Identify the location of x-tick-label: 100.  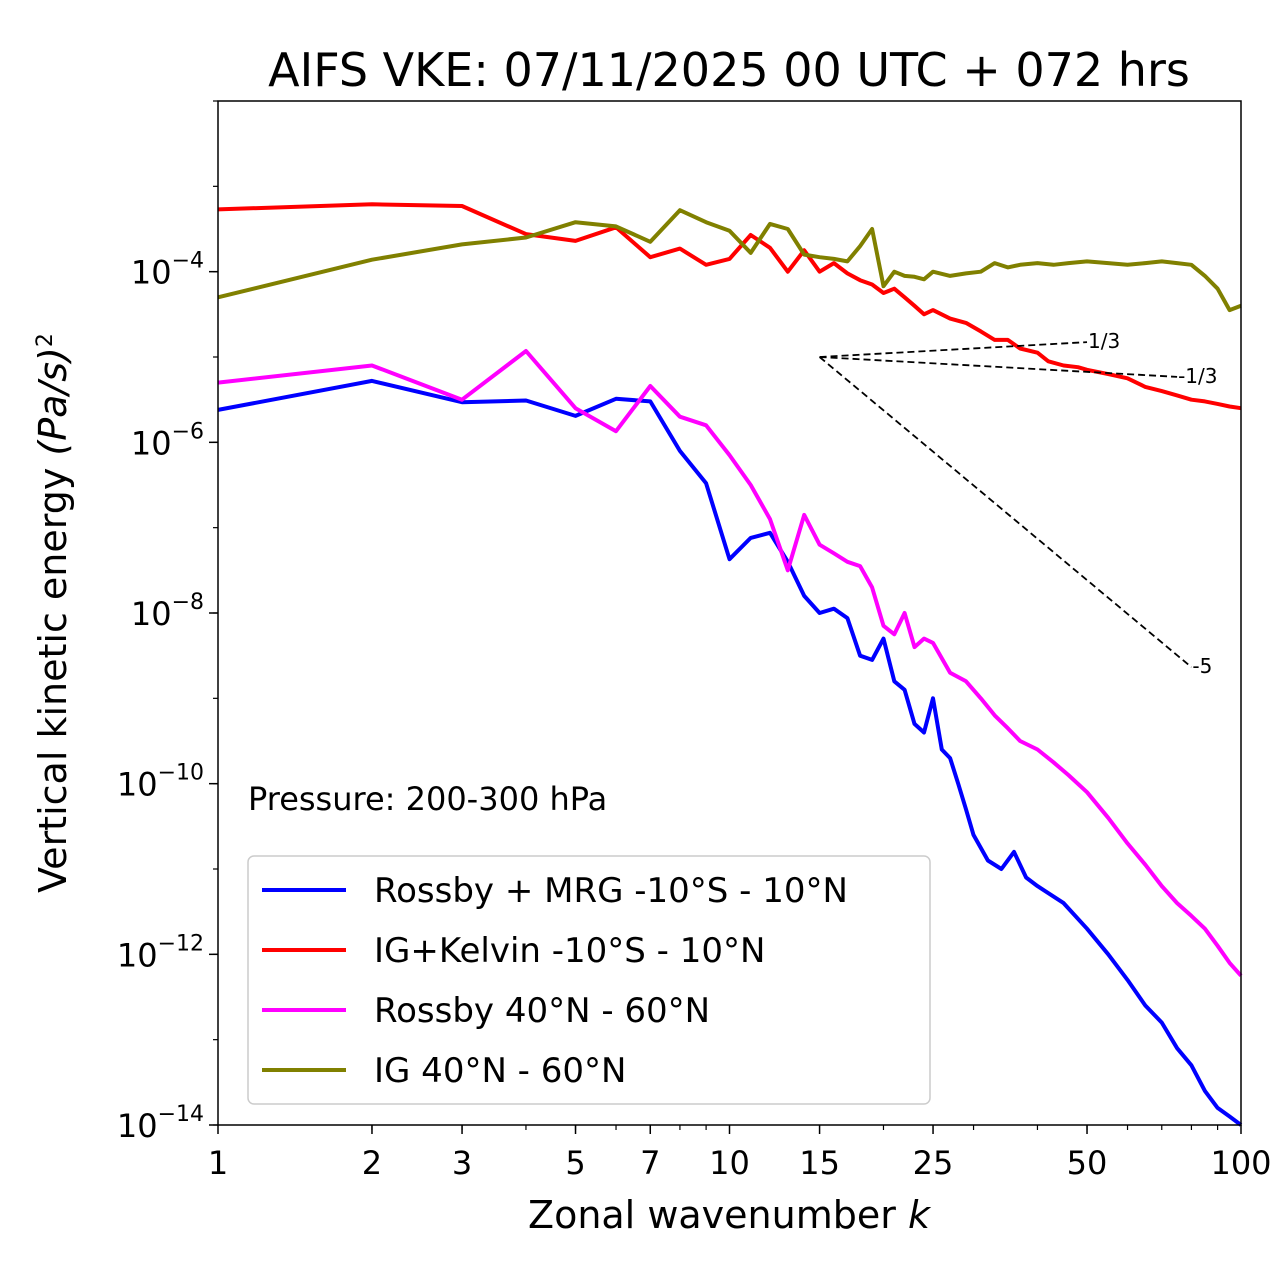
(1240, 1163).